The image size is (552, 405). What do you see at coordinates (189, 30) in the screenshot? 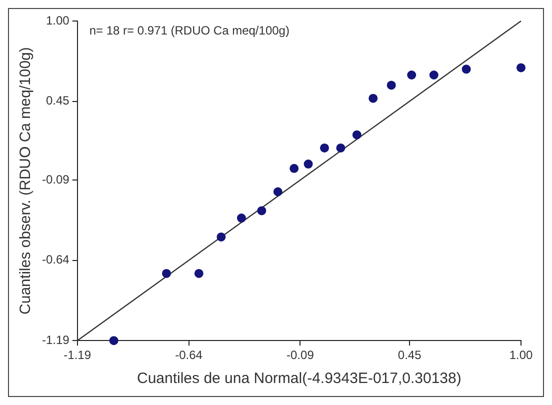
I see `annotation: n= 18 r= 0.971 (RDUO Ca meq/100g)` at bounding box center [189, 30].